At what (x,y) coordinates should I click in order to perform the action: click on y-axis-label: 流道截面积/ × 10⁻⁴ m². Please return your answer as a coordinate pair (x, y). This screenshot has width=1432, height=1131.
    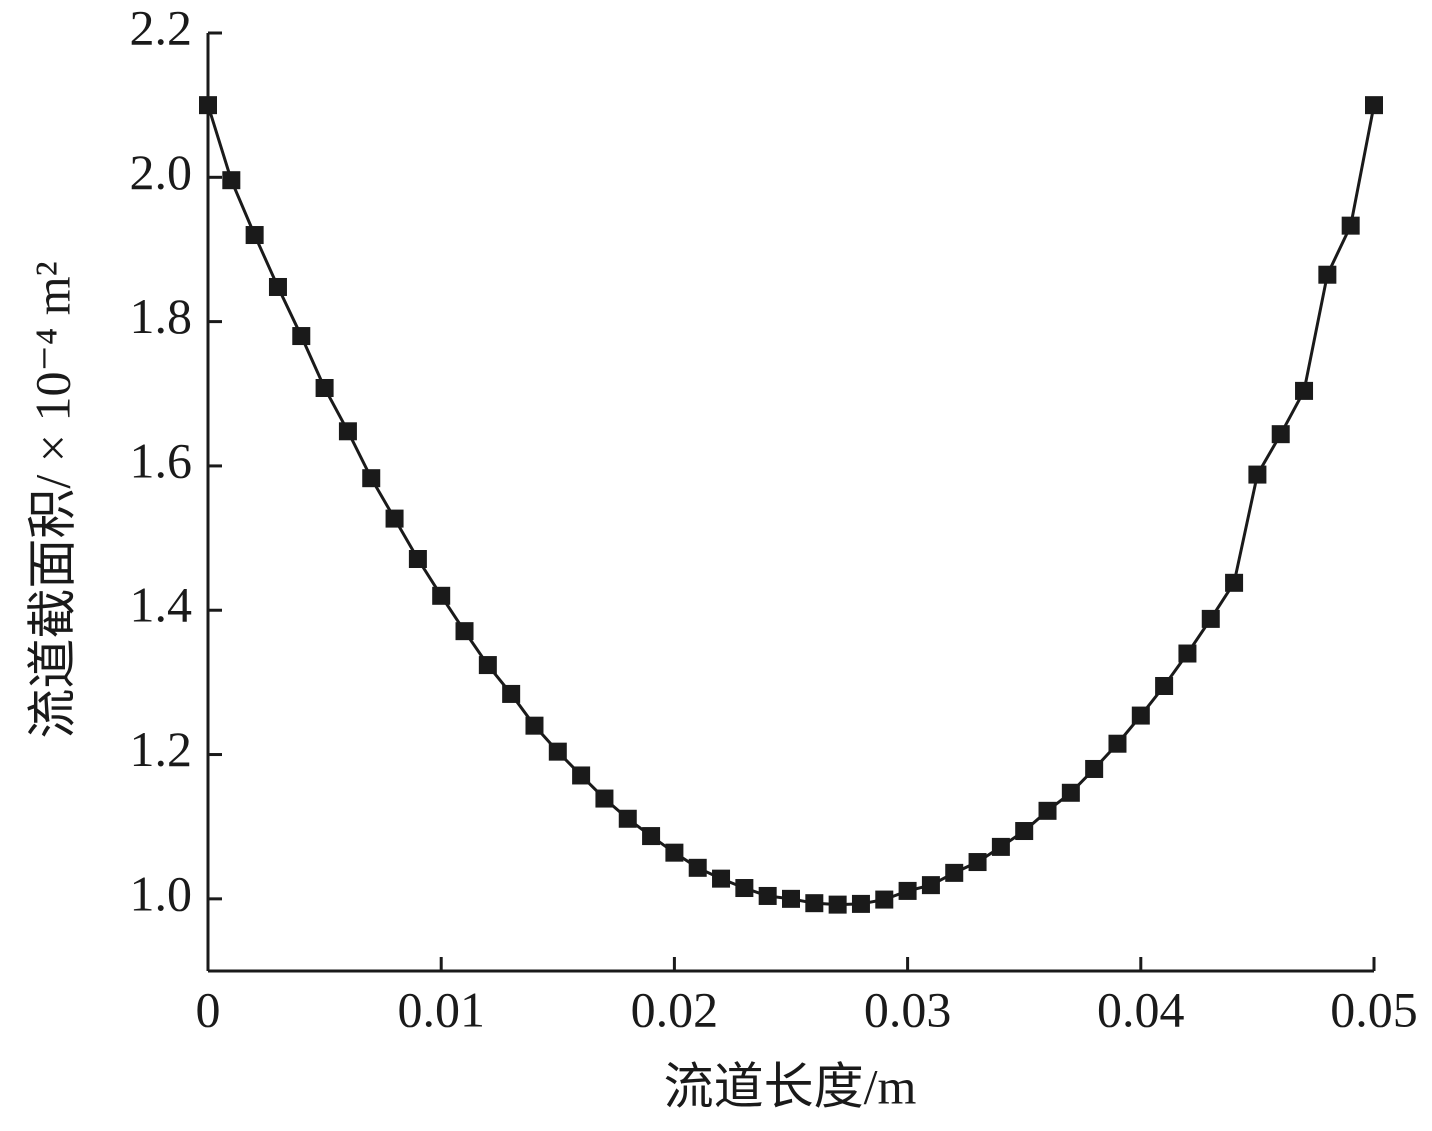
    Looking at the image, I should click on (52, 499).